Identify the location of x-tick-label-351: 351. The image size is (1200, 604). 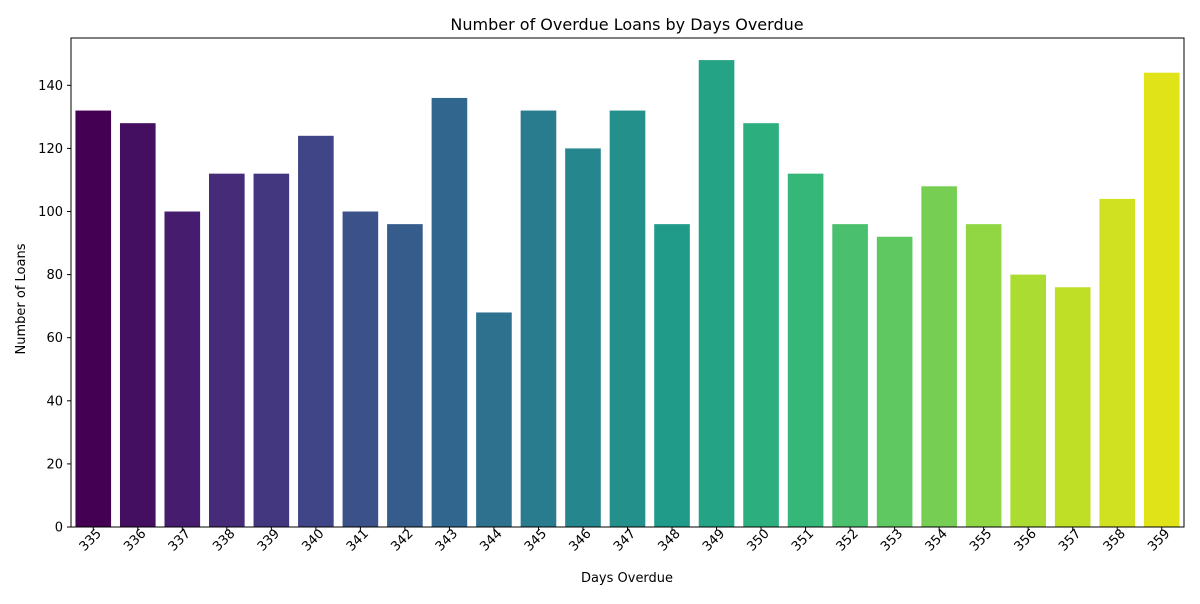
(803, 540).